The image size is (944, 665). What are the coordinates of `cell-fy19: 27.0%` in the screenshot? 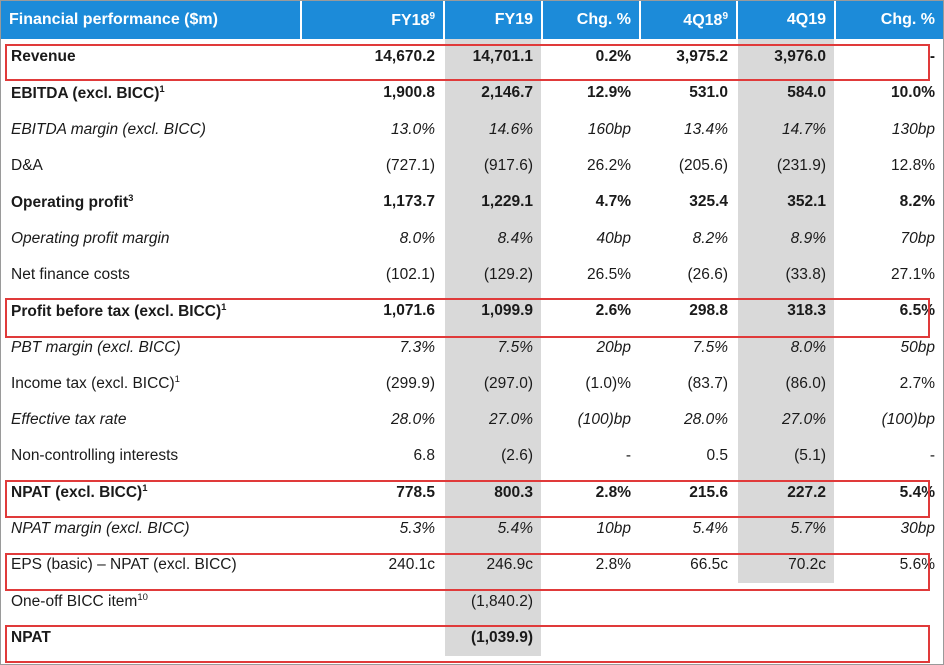 It's located at (494, 420).